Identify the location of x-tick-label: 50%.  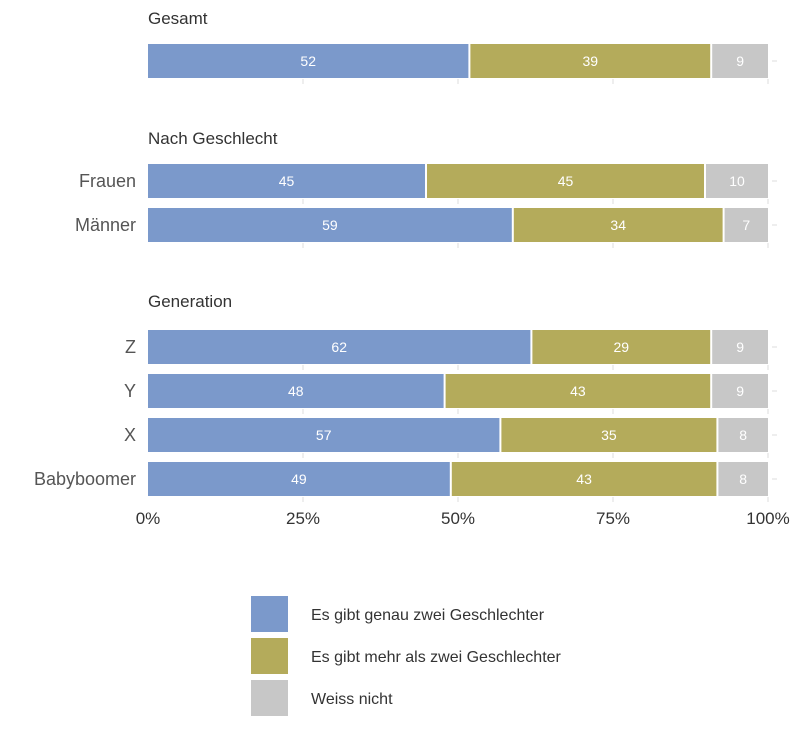
(458, 518).